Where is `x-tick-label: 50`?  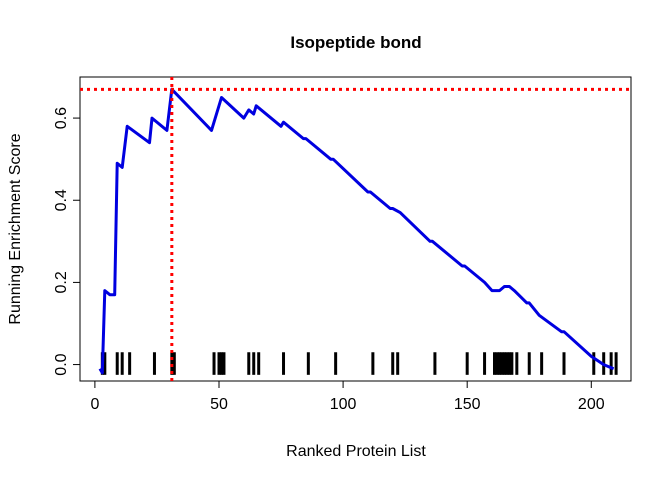
x-tick-label: 50 is located at coordinates (219, 404).